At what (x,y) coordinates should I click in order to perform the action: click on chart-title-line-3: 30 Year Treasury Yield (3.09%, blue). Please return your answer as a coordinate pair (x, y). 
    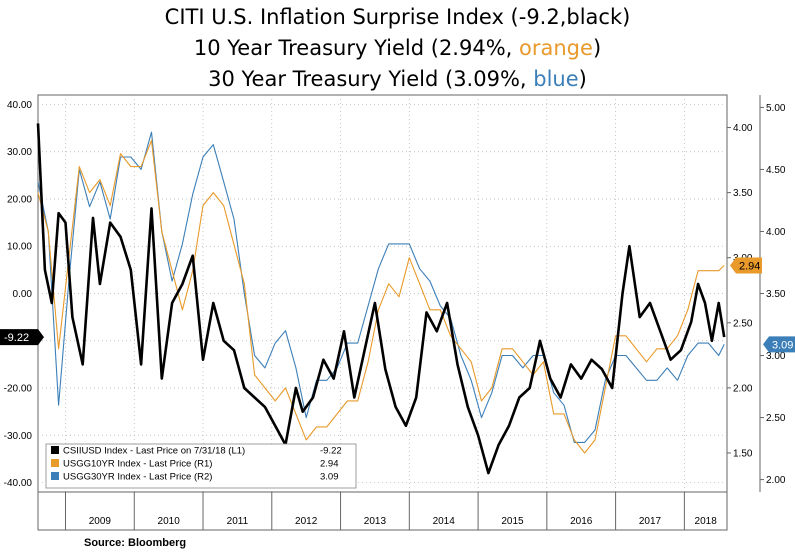
    Looking at the image, I should click on (397, 79).